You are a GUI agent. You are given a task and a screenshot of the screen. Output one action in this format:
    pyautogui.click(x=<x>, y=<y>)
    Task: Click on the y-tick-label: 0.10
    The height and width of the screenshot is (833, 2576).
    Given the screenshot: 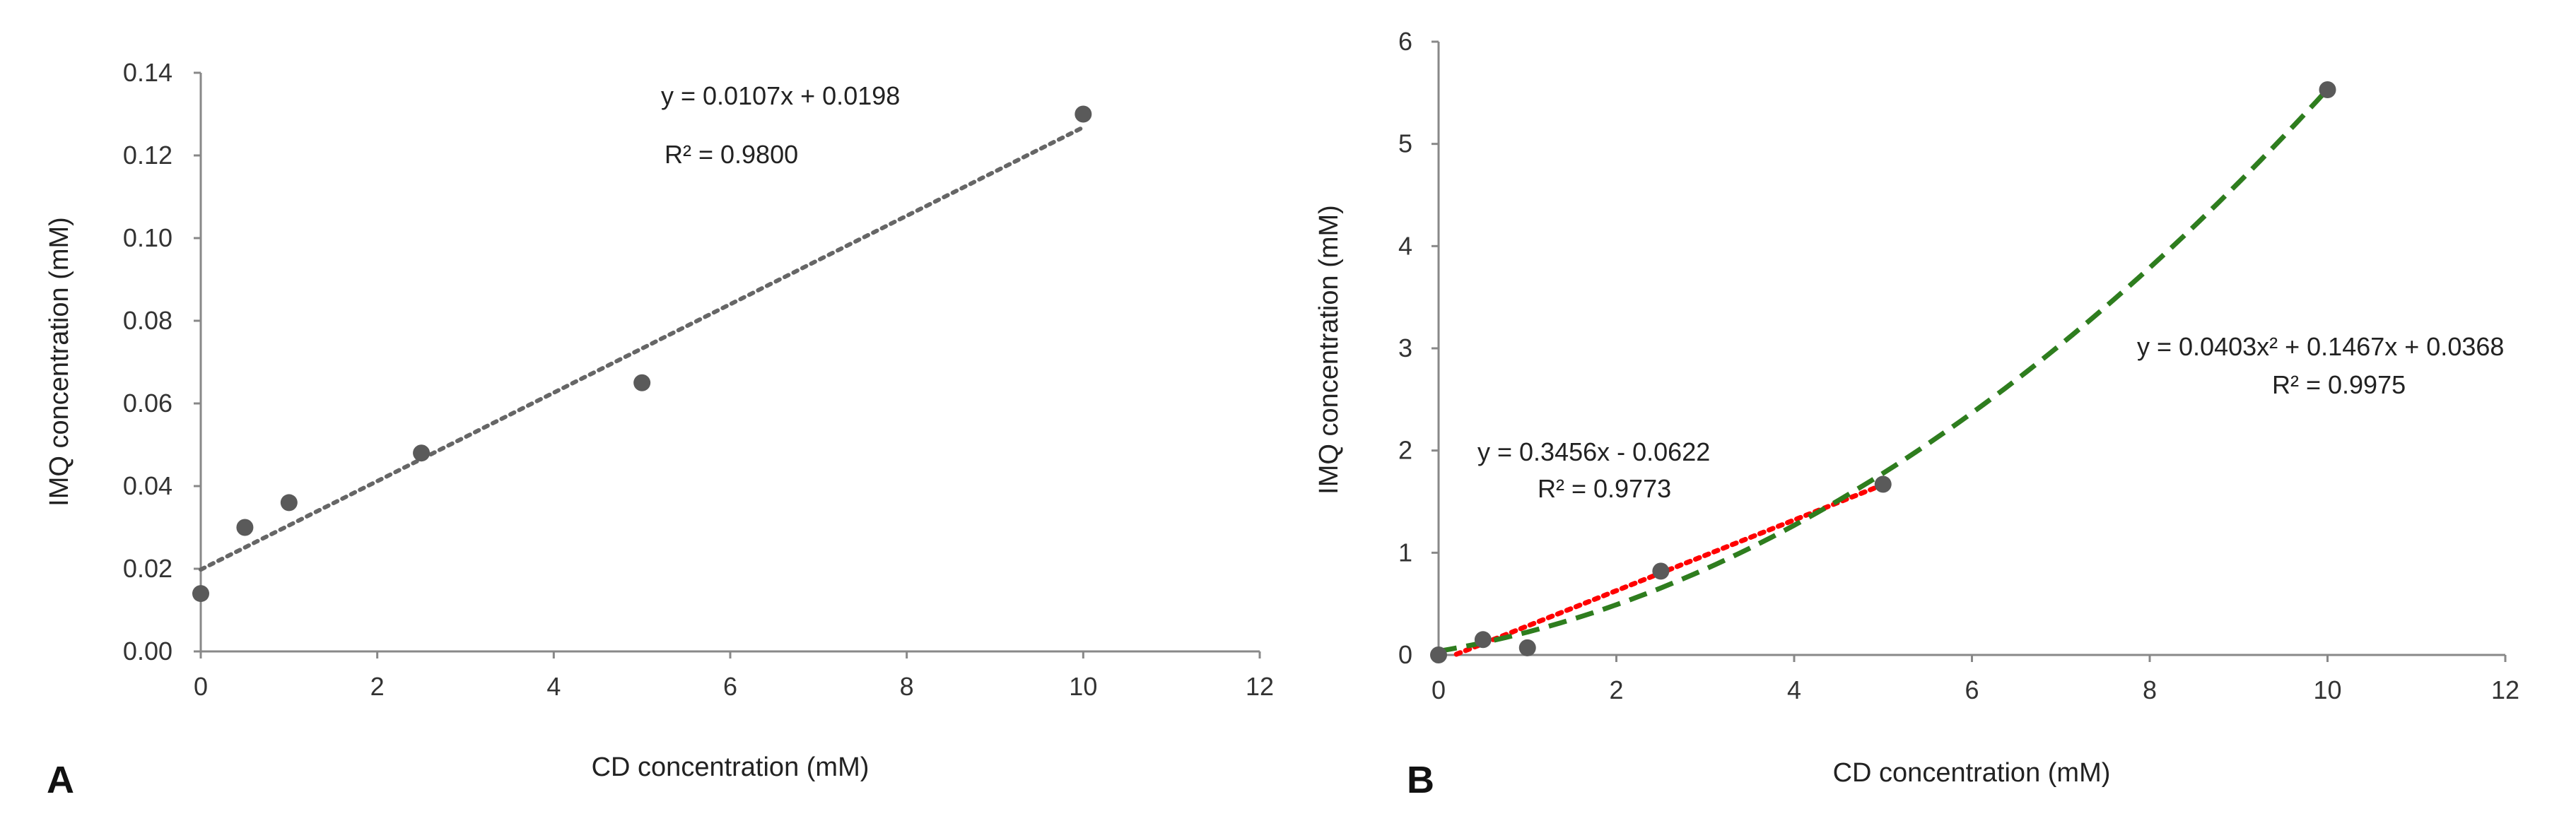 What is the action you would take?
    pyautogui.click(x=148, y=237)
    